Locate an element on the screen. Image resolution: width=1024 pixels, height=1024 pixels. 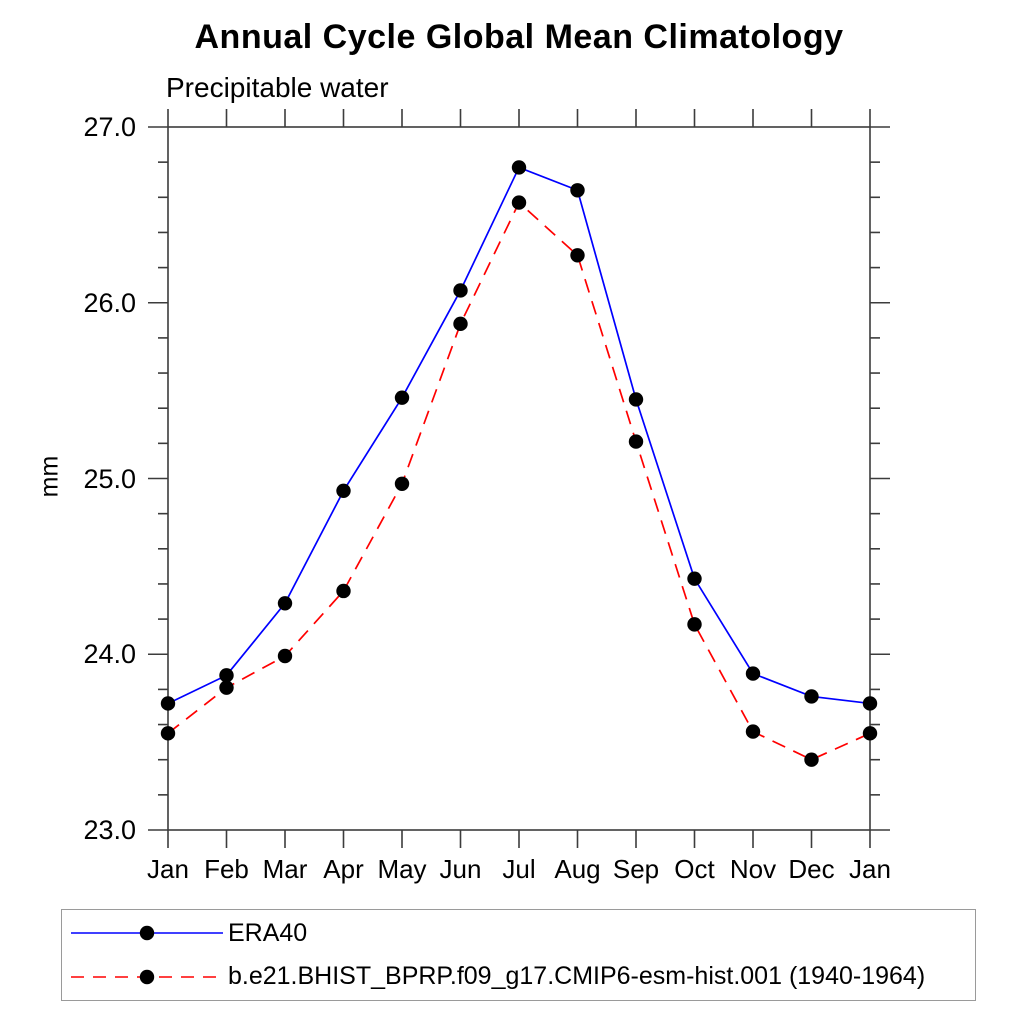
legend-item-era40: ERA40 is located at coordinates (518, 933).